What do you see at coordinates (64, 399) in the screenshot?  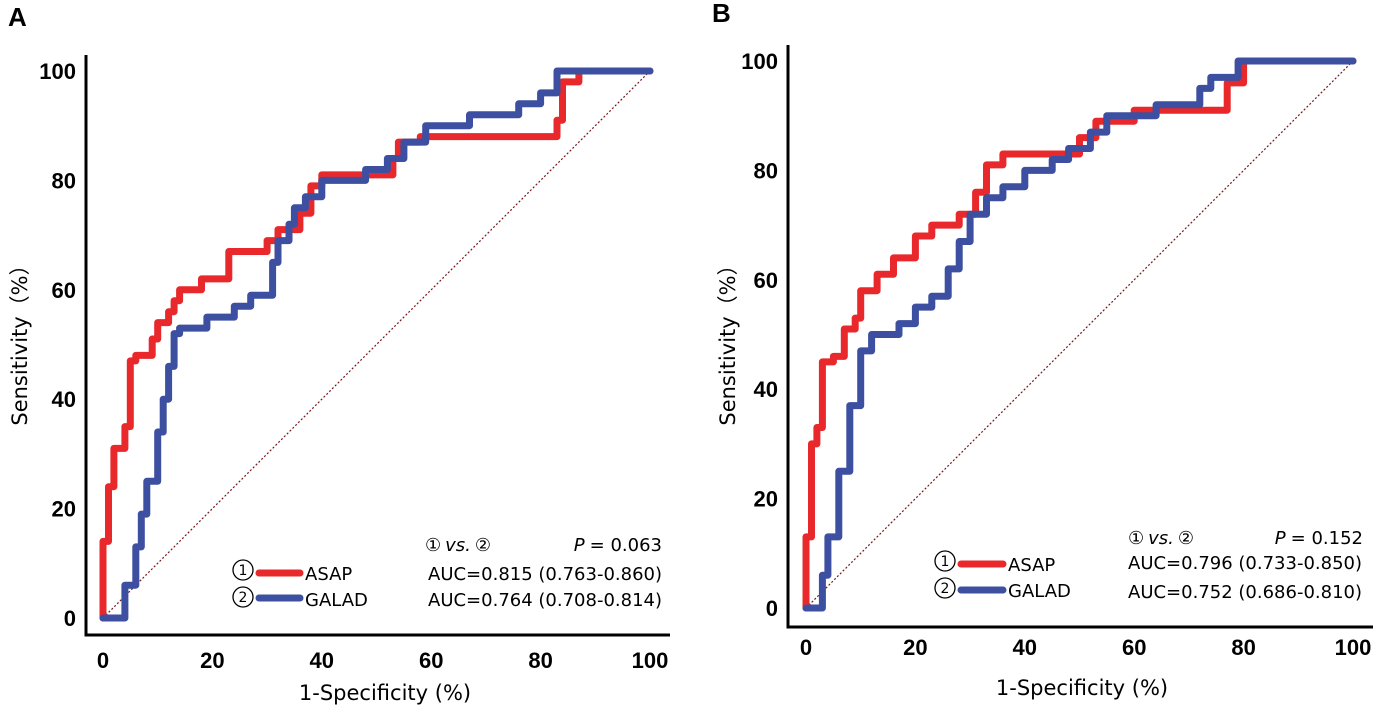 I see `y-tick-label-a: 40` at bounding box center [64, 399].